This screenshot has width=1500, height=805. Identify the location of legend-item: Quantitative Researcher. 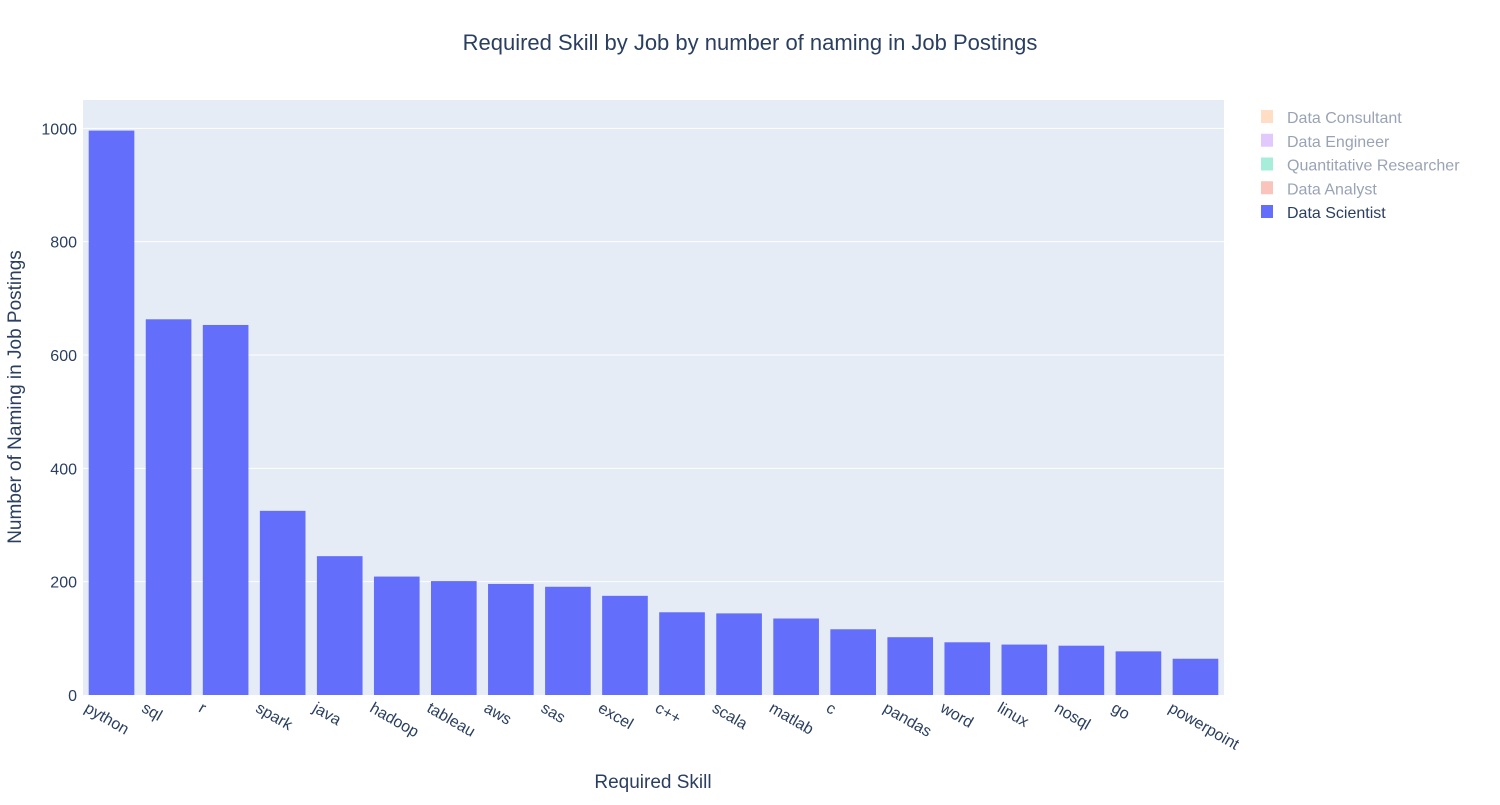
(1360, 166).